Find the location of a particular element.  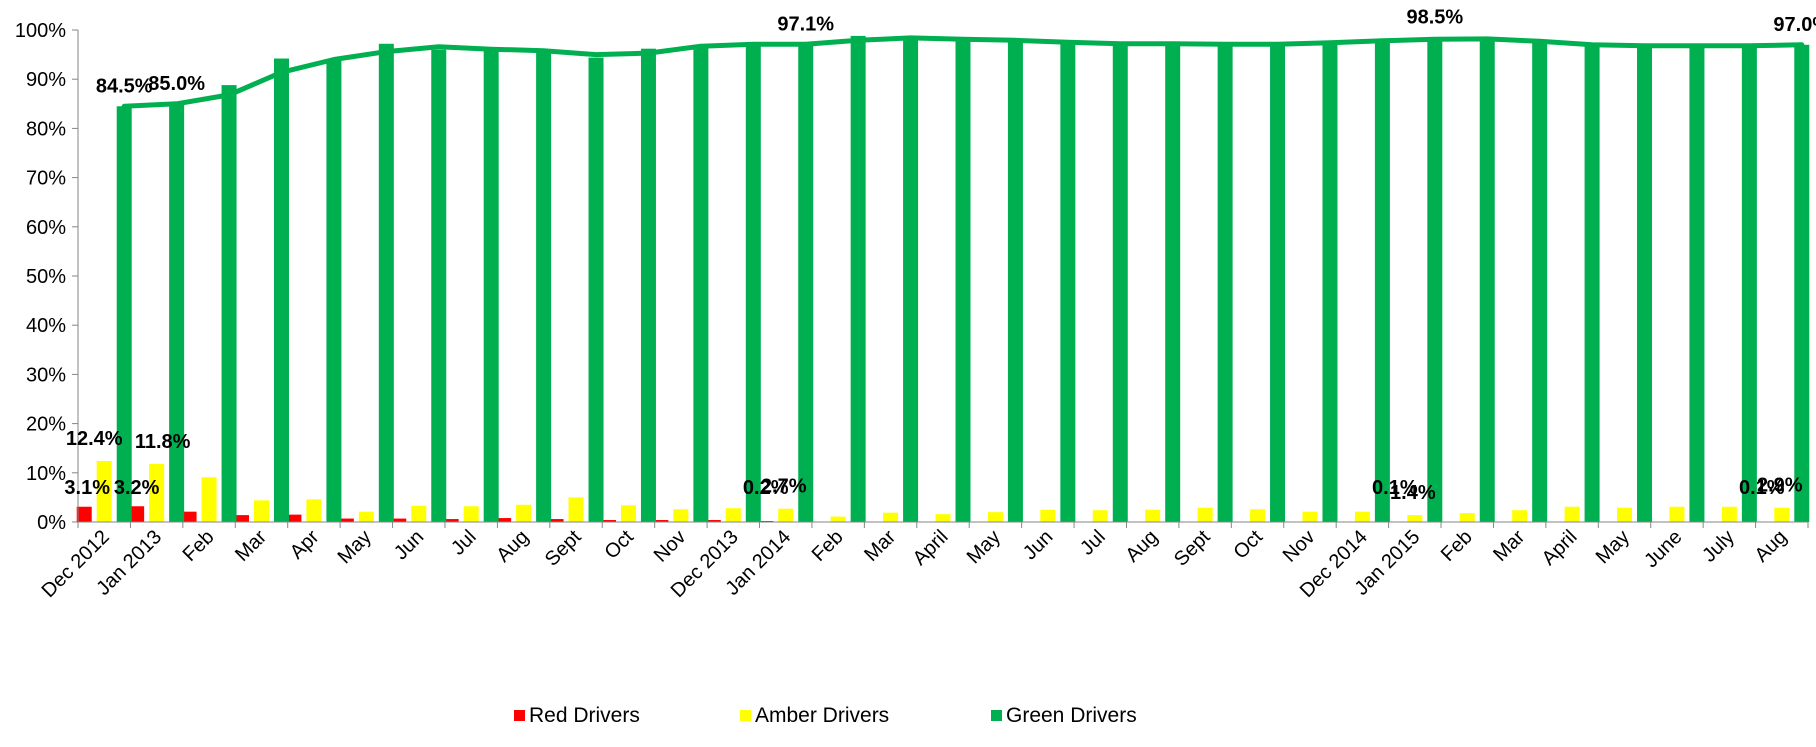

x-tick-label: June is located at coordinates (1663, 549).